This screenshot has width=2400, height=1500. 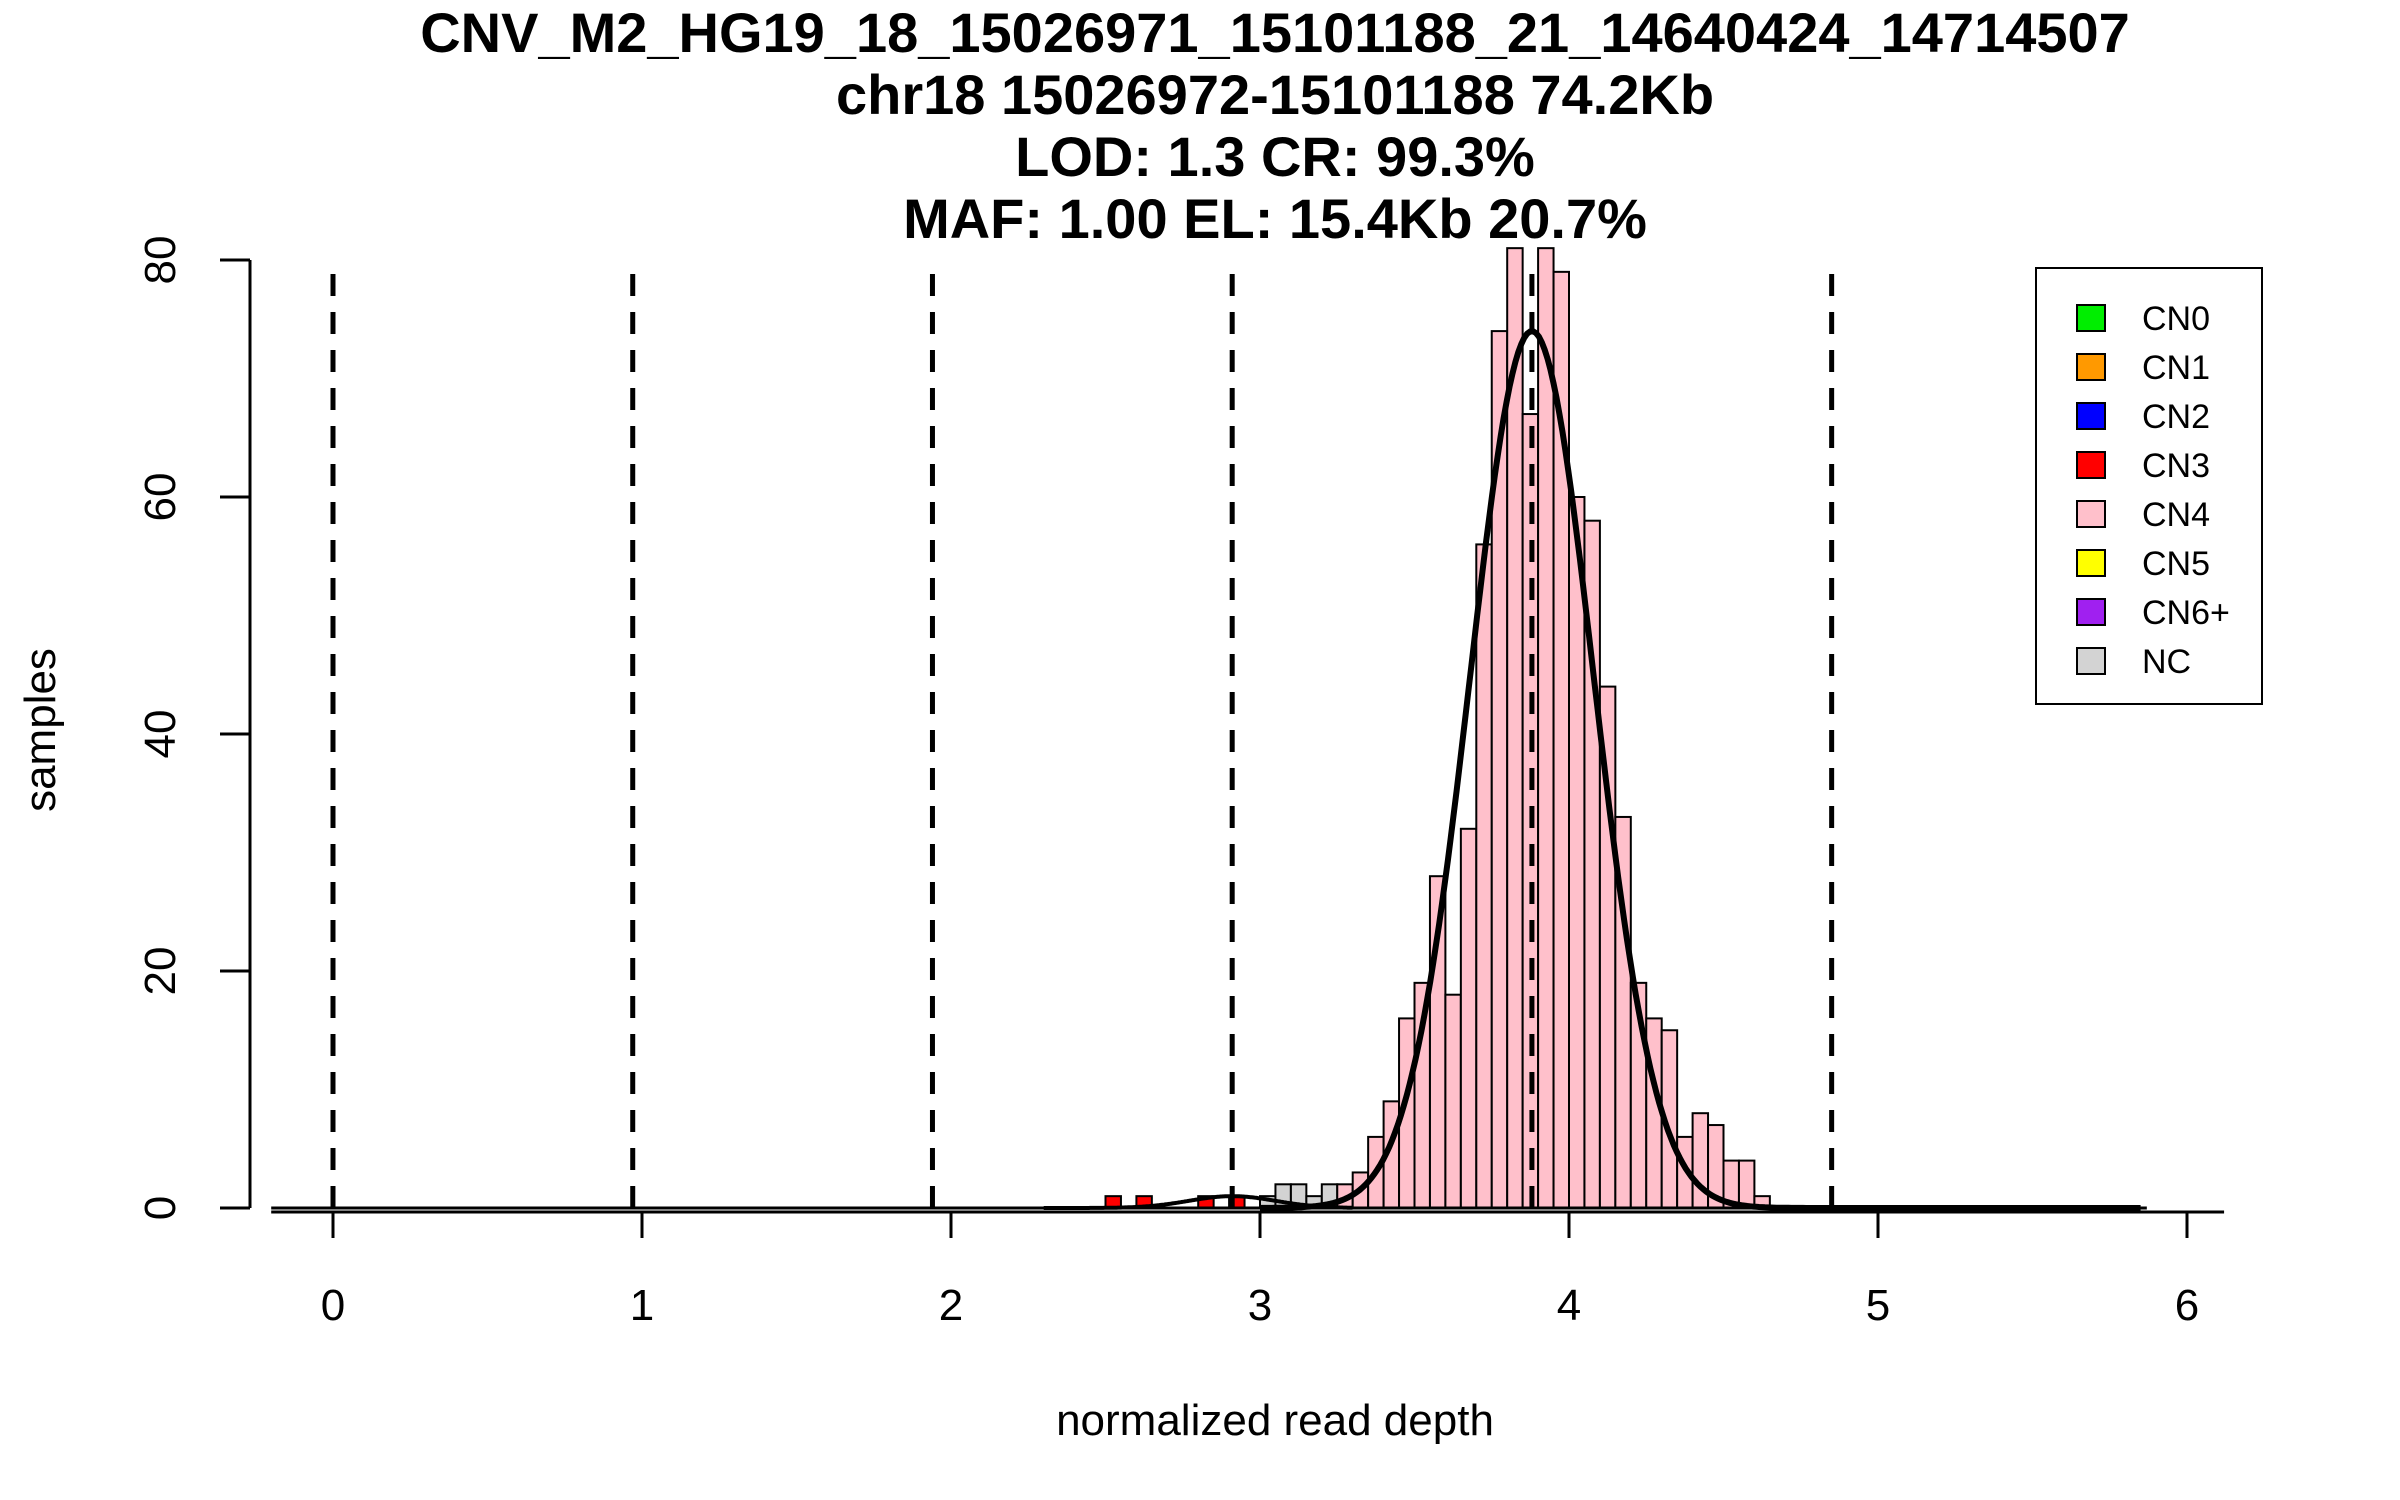 What do you see at coordinates (160, 260) in the screenshot?
I see `y-tick-label: 80` at bounding box center [160, 260].